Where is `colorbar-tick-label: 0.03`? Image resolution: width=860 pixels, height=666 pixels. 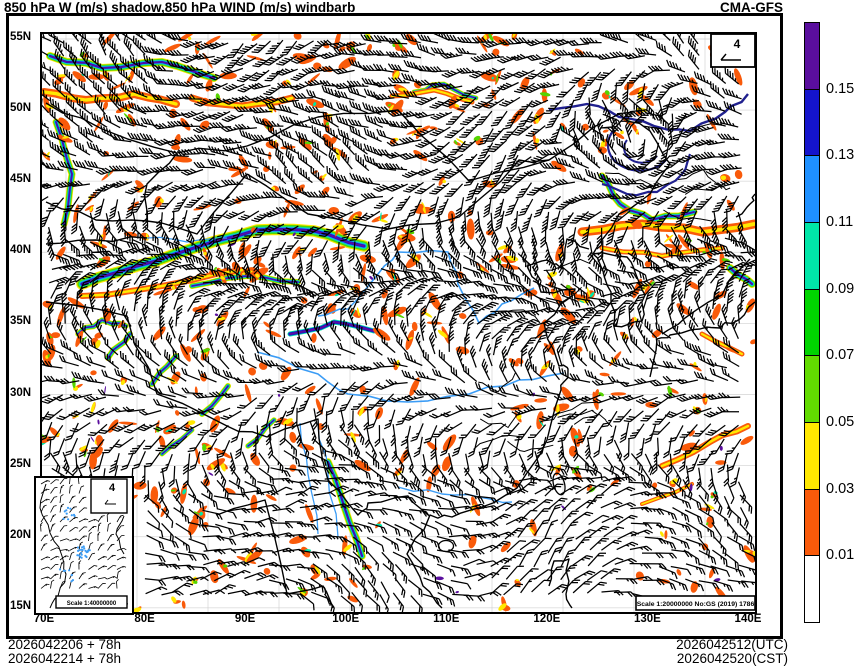 colorbar-tick-label: 0.03 is located at coordinates (840, 489).